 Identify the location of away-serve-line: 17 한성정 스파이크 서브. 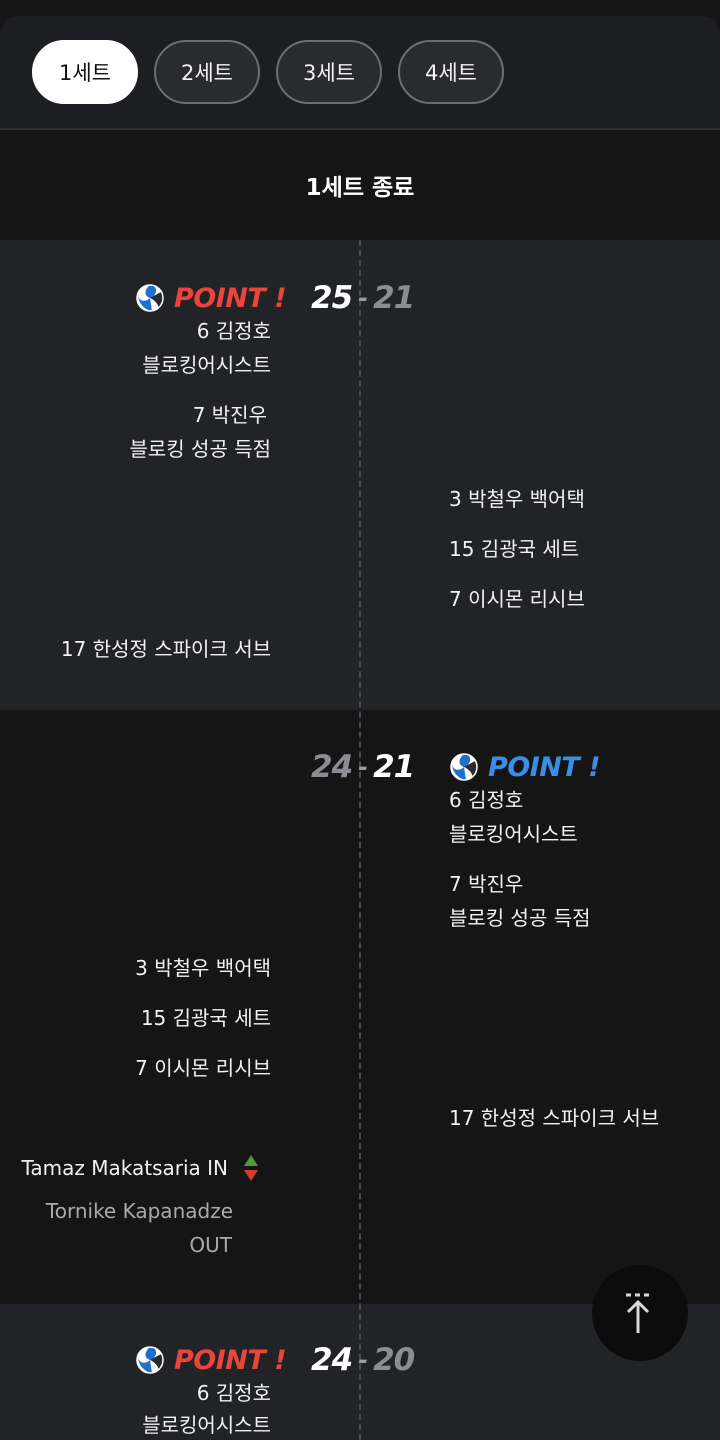
(554, 1118).